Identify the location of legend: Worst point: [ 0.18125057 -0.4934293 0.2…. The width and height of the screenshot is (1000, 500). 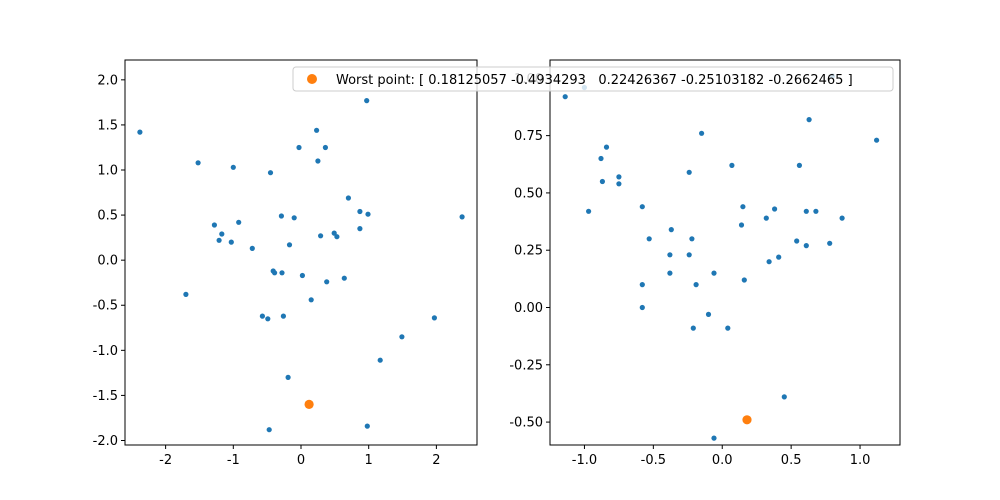
(593, 79).